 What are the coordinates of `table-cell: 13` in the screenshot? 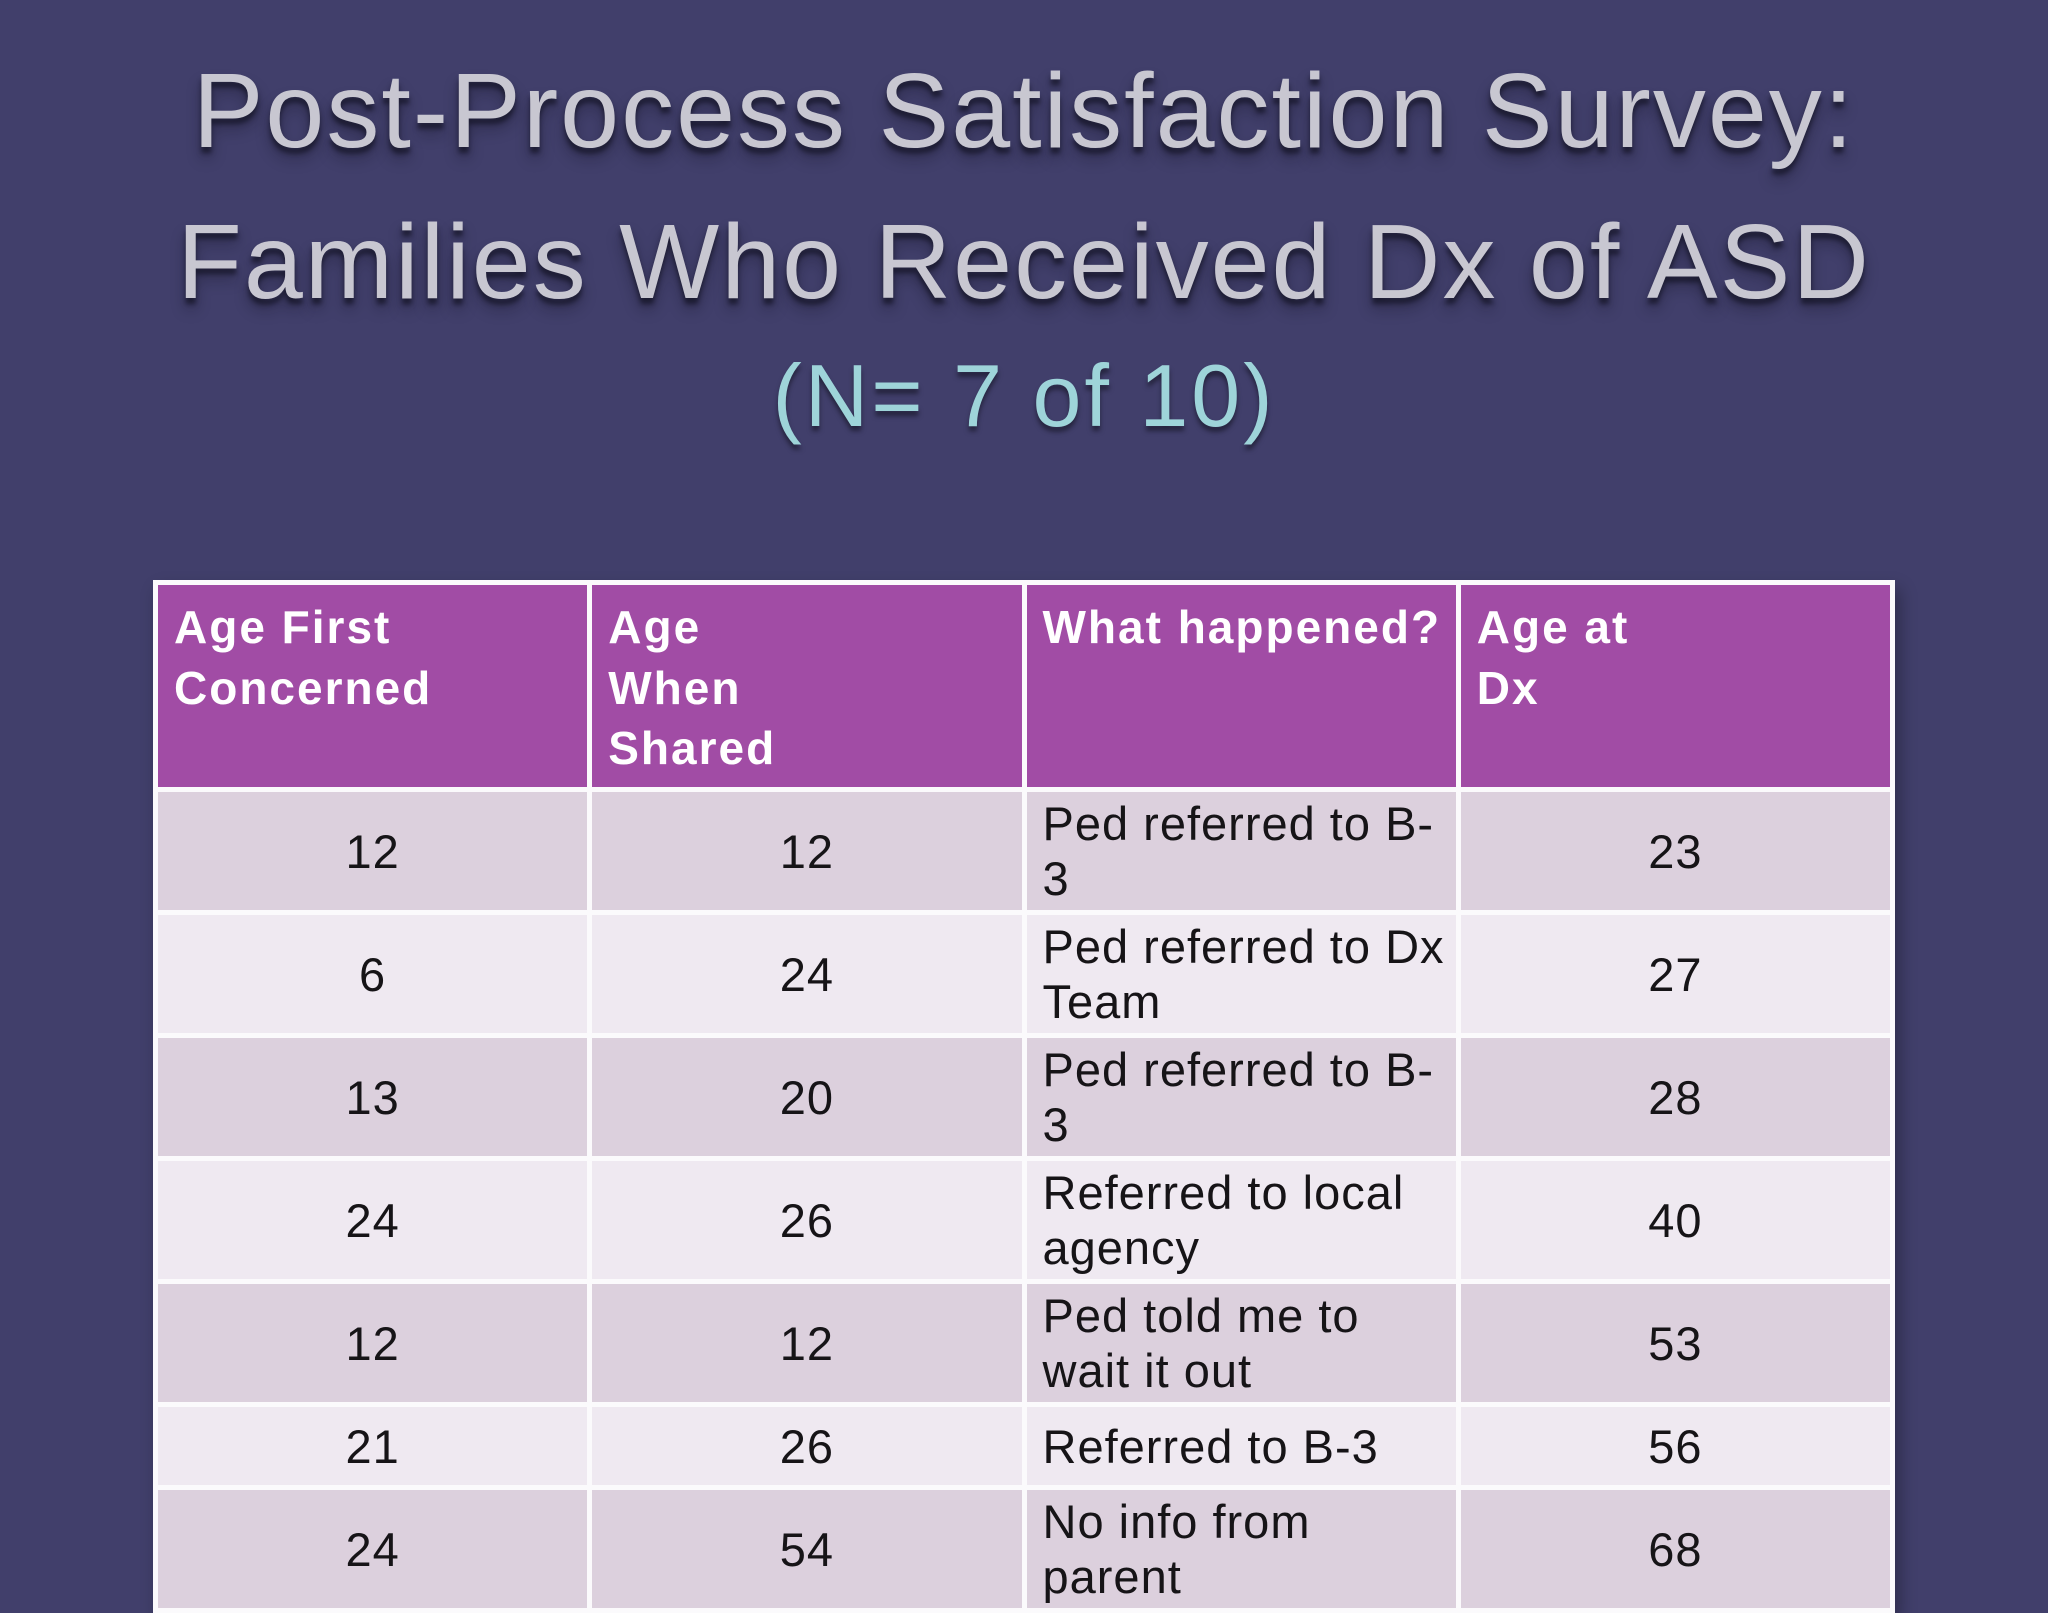 It's located at (373, 1097).